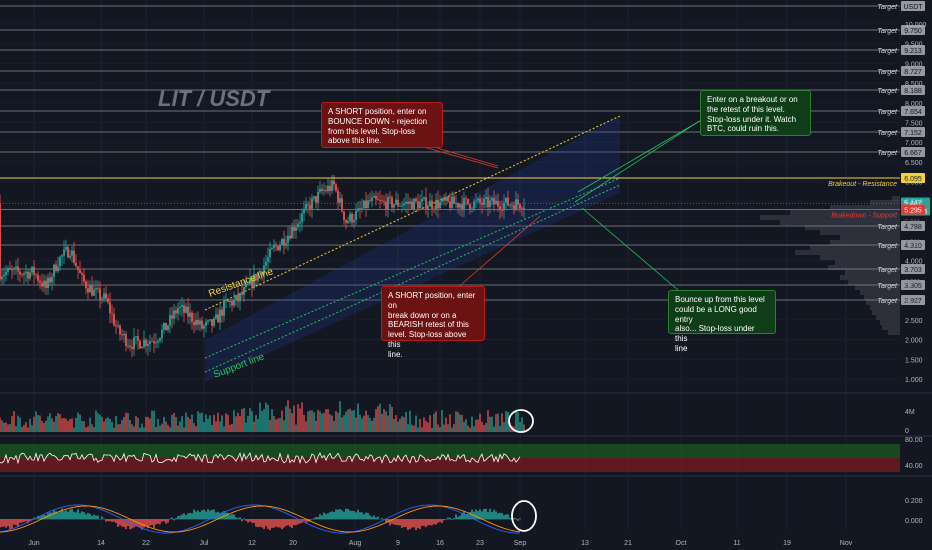 Image resolution: width=932 pixels, height=550 pixels. I want to click on time-axis-label: Nov, so click(846, 543).